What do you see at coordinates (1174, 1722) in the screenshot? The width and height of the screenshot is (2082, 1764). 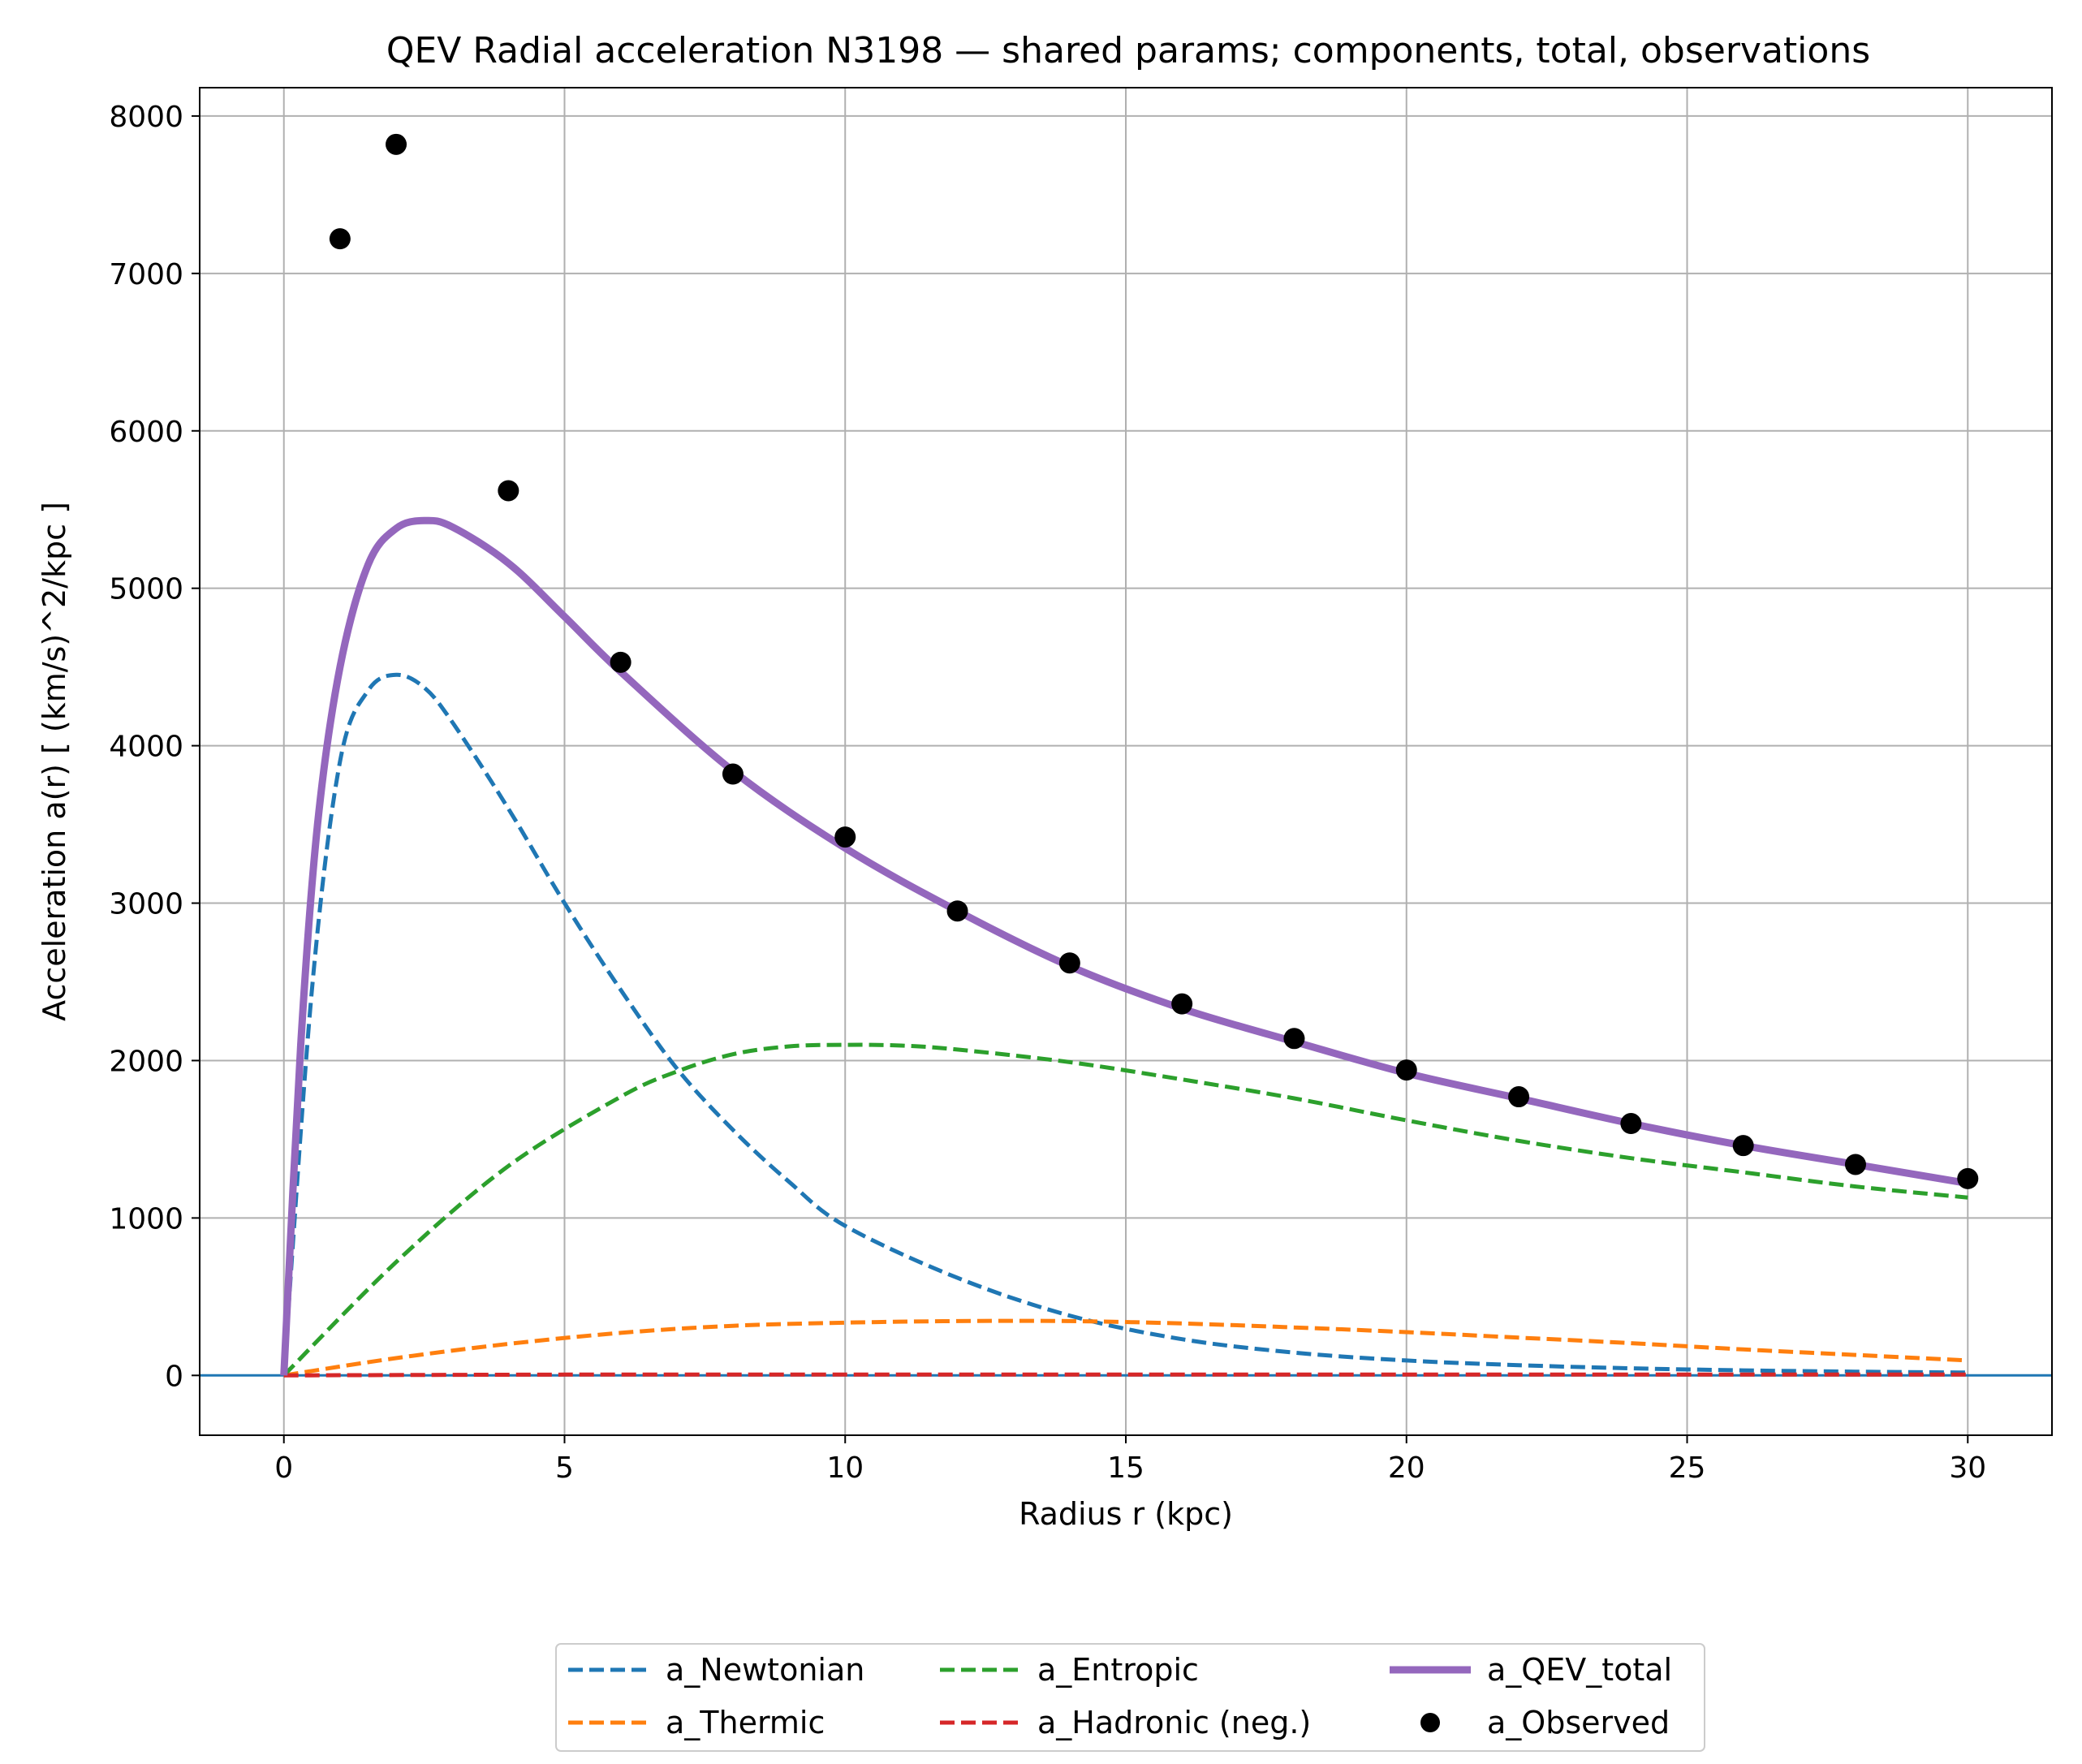 I see `legend-label: a_Hadronic (neg.)` at bounding box center [1174, 1722].